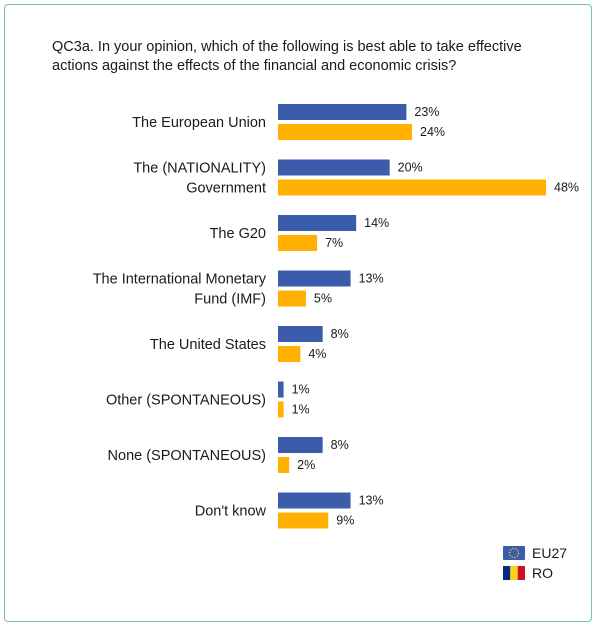 The width and height of the screenshot is (598, 628). I want to click on data-label: 5%, so click(323, 299).